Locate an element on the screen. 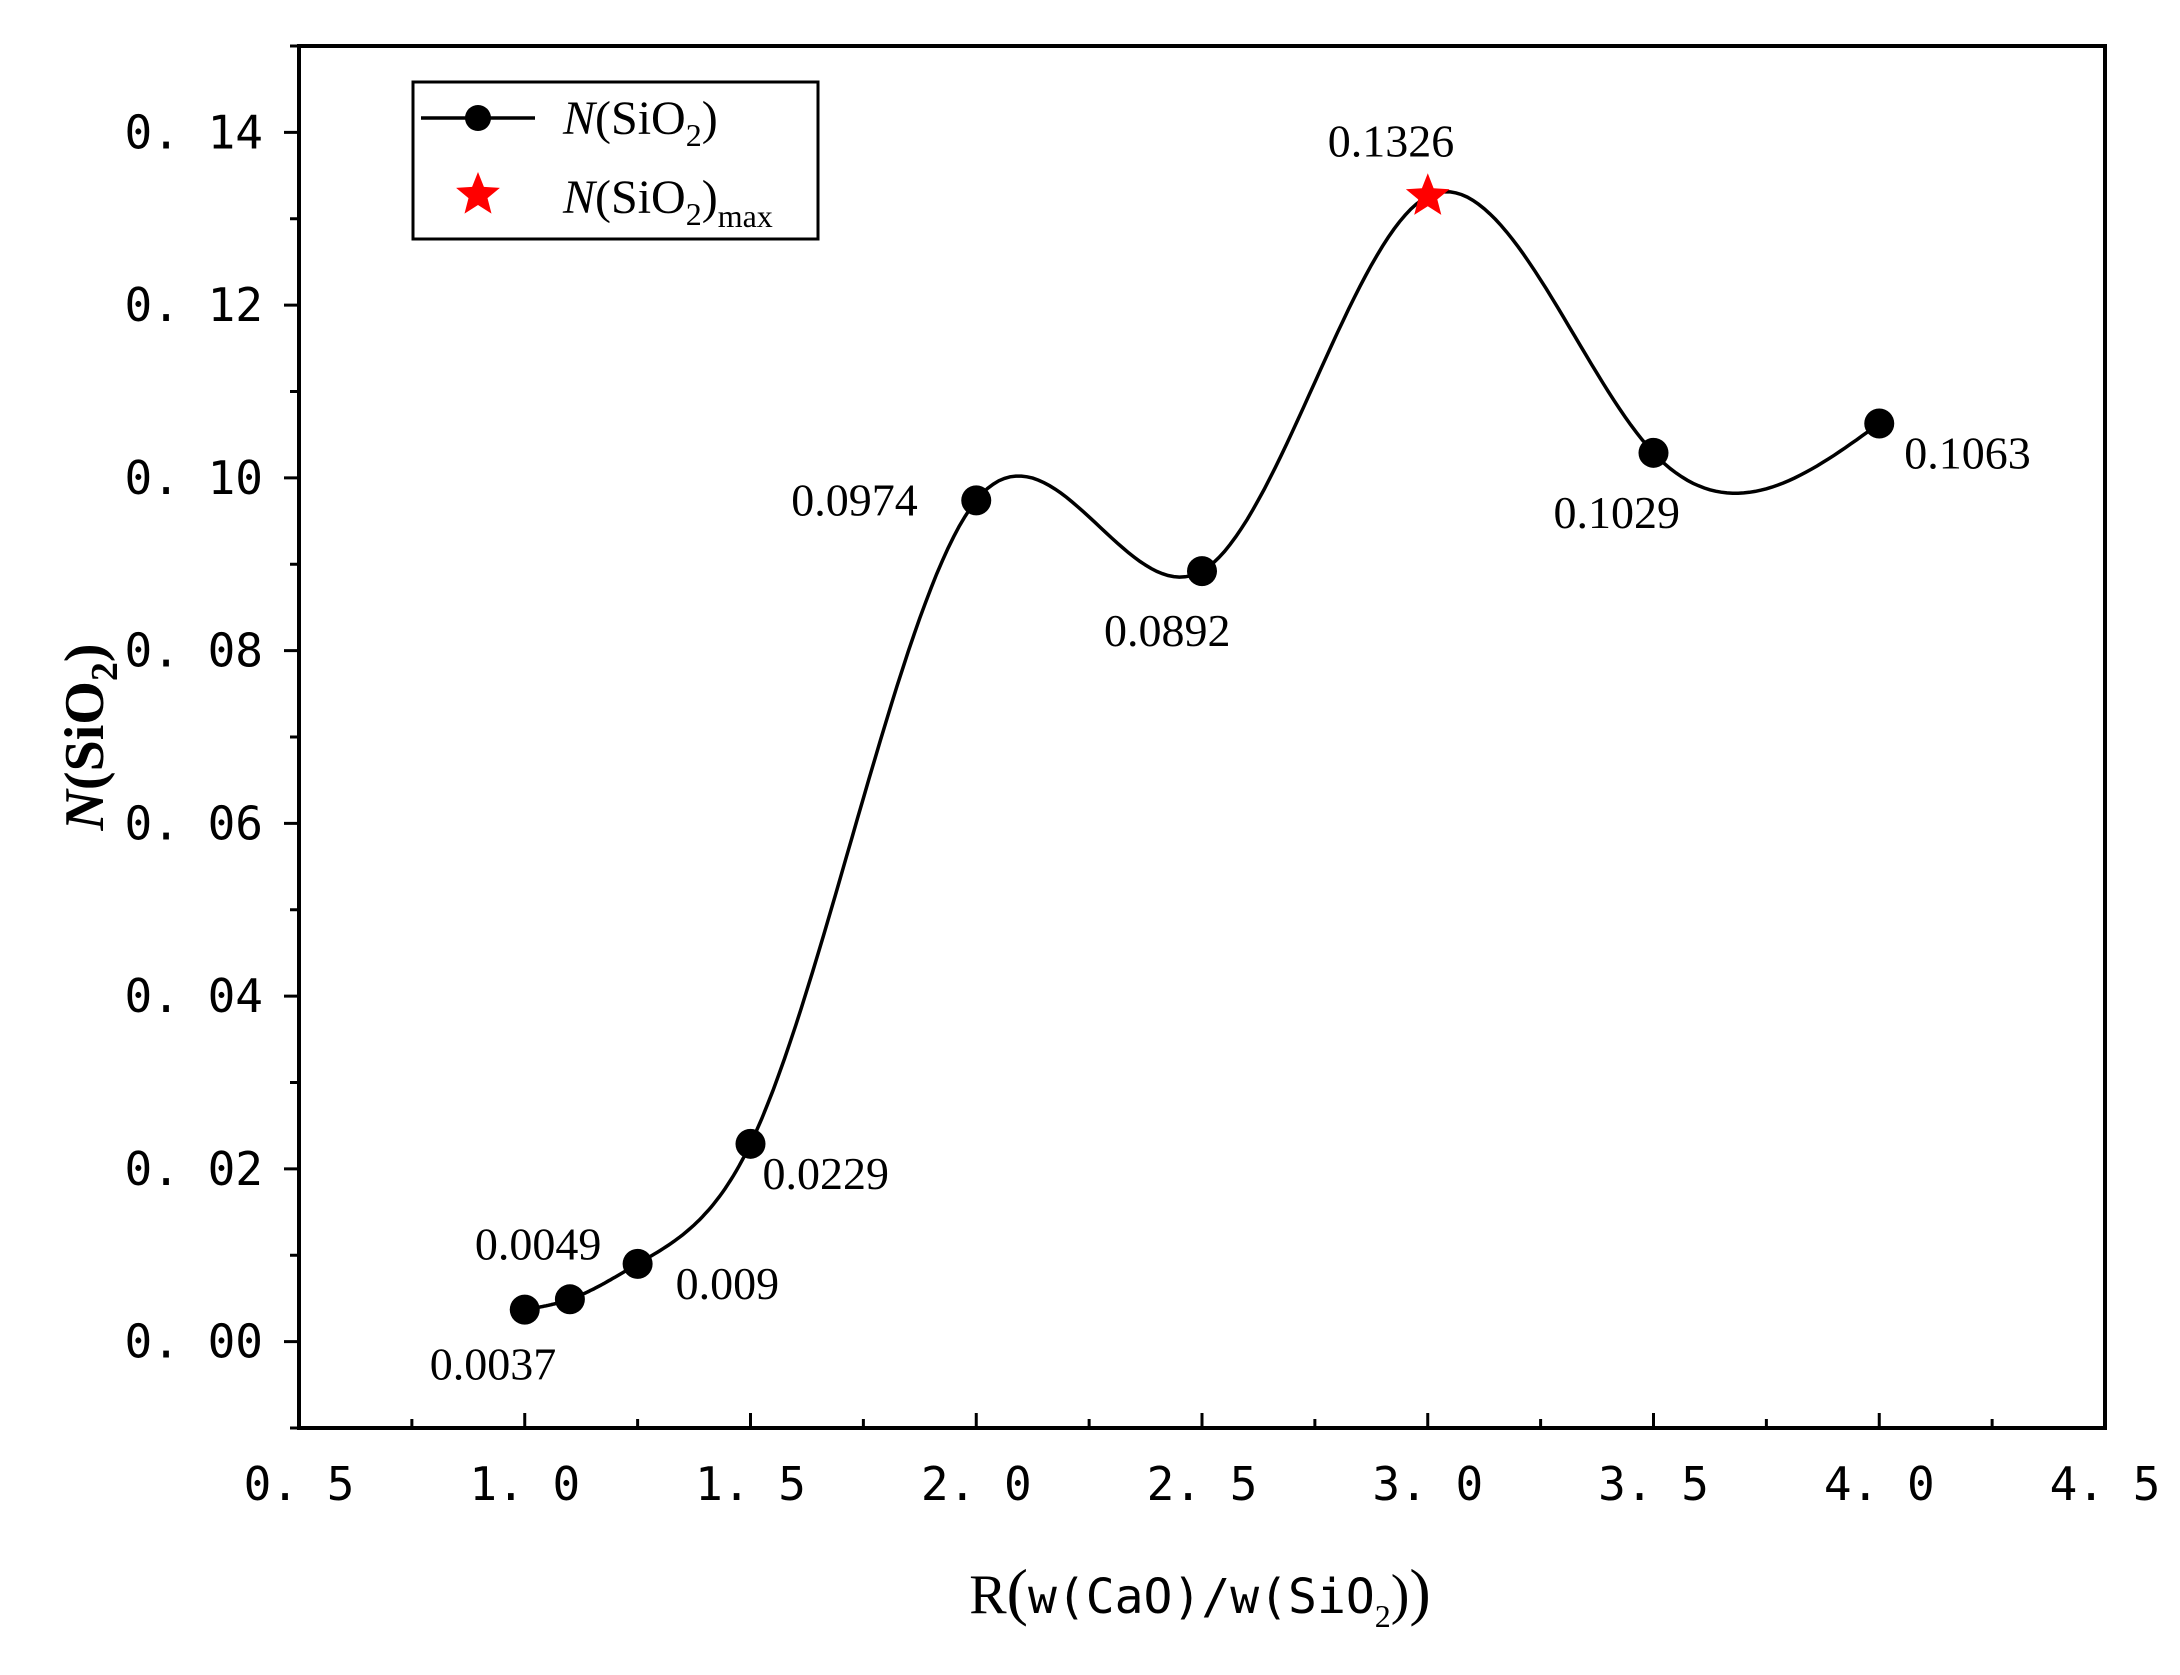  x-tick-label: 3. 5 is located at coordinates (1653, 1484).